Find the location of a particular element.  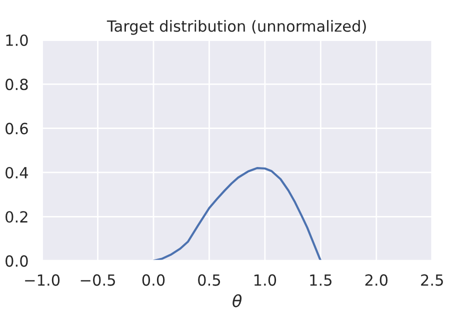

x-tick-label: 0.5 is located at coordinates (209, 280).